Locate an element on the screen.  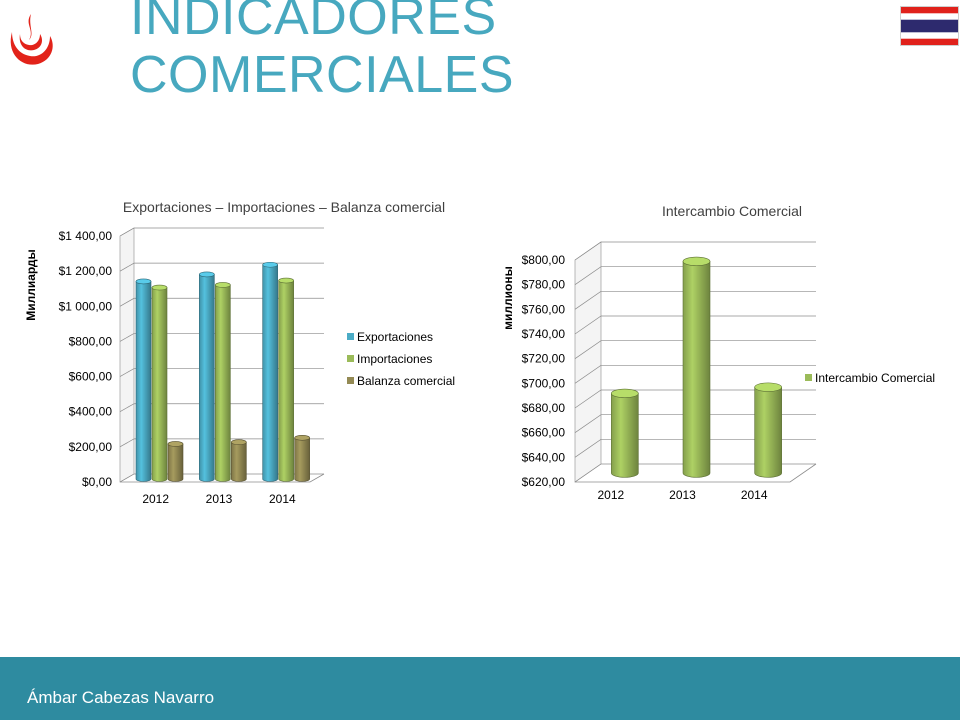
chart2-side-wall is located at coordinates (588, 362).